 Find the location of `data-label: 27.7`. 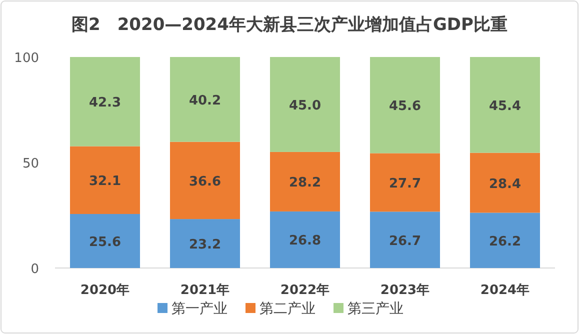

data-label: 27.7 is located at coordinates (405, 184).